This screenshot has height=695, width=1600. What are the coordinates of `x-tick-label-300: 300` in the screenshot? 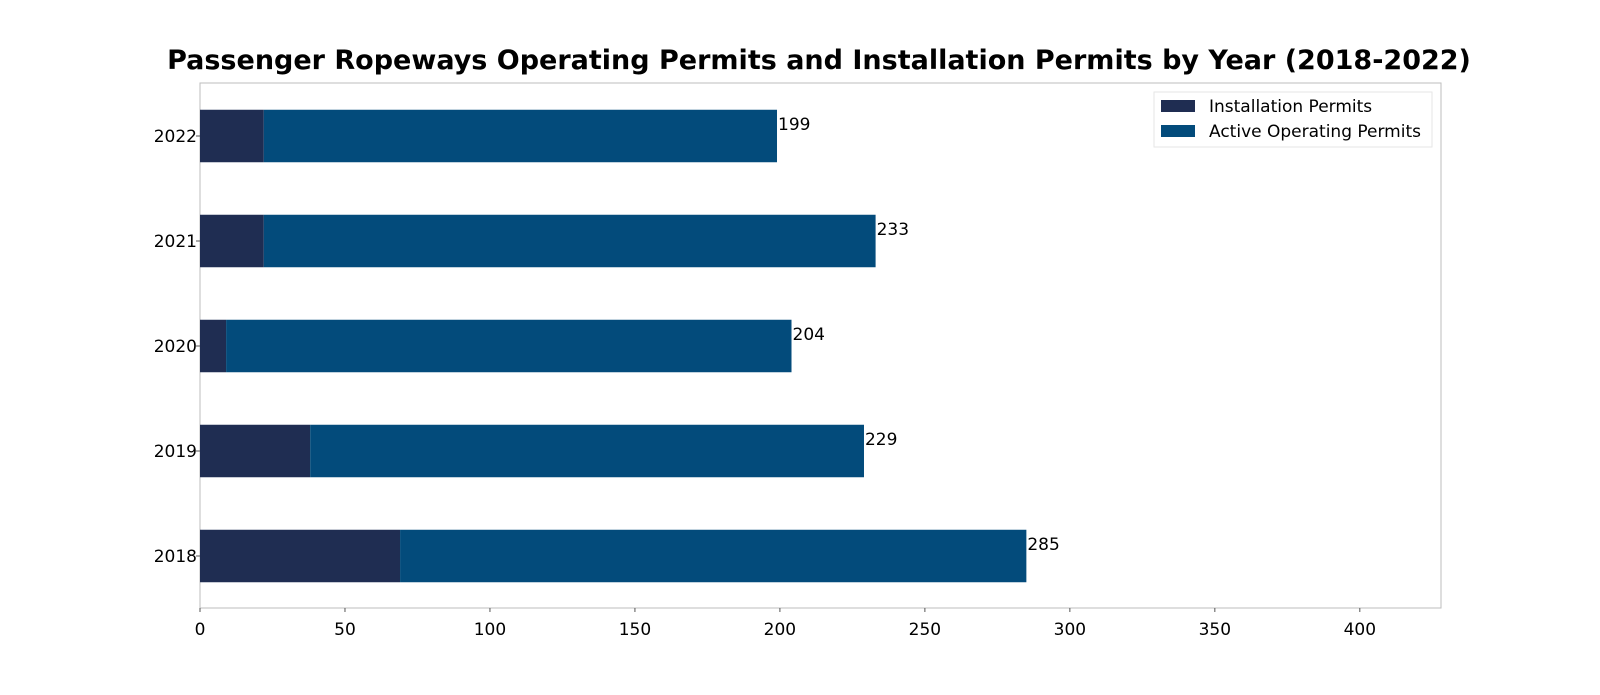 It's located at (1070, 630).